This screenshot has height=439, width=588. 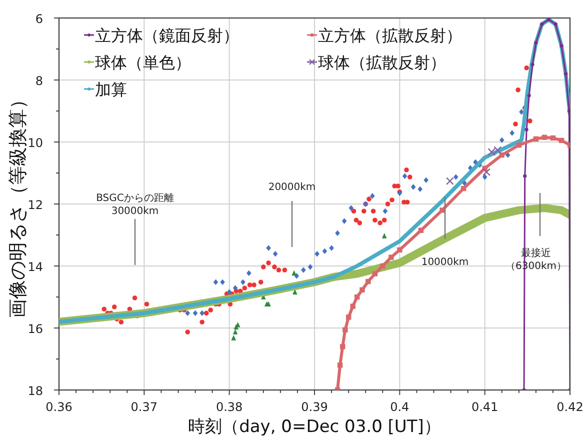 I want to click on x-axis-title: 時刻（day, 0=Dec 03.0 [UT]）, so click(x=314, y=427).